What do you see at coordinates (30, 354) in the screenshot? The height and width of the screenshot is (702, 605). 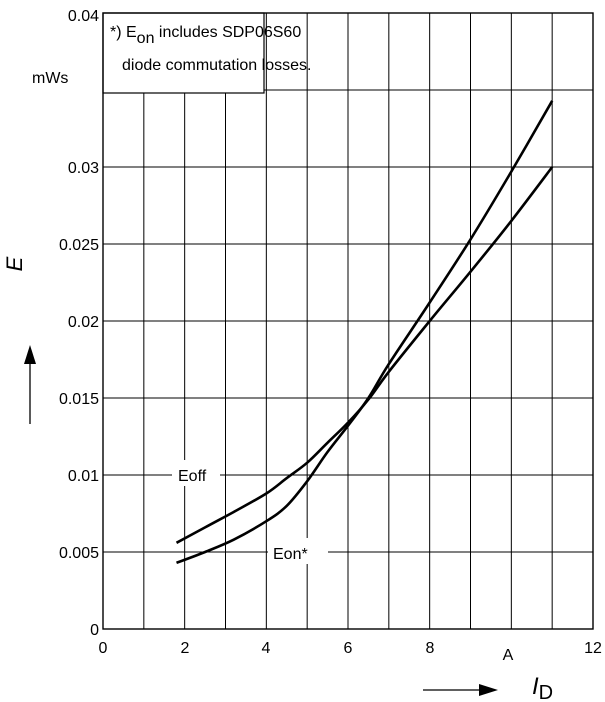 I see `y-axis-arrow-head` at bounding box center [30, 354].